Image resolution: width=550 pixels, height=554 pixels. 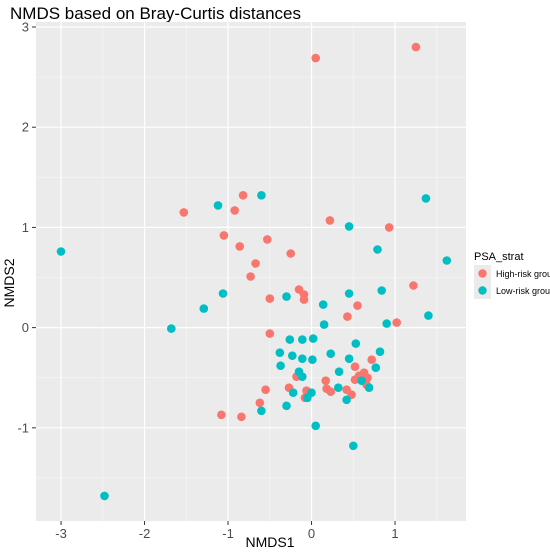 I want to click on x-axis-title: NMDS1, so click(x=269, y=542).